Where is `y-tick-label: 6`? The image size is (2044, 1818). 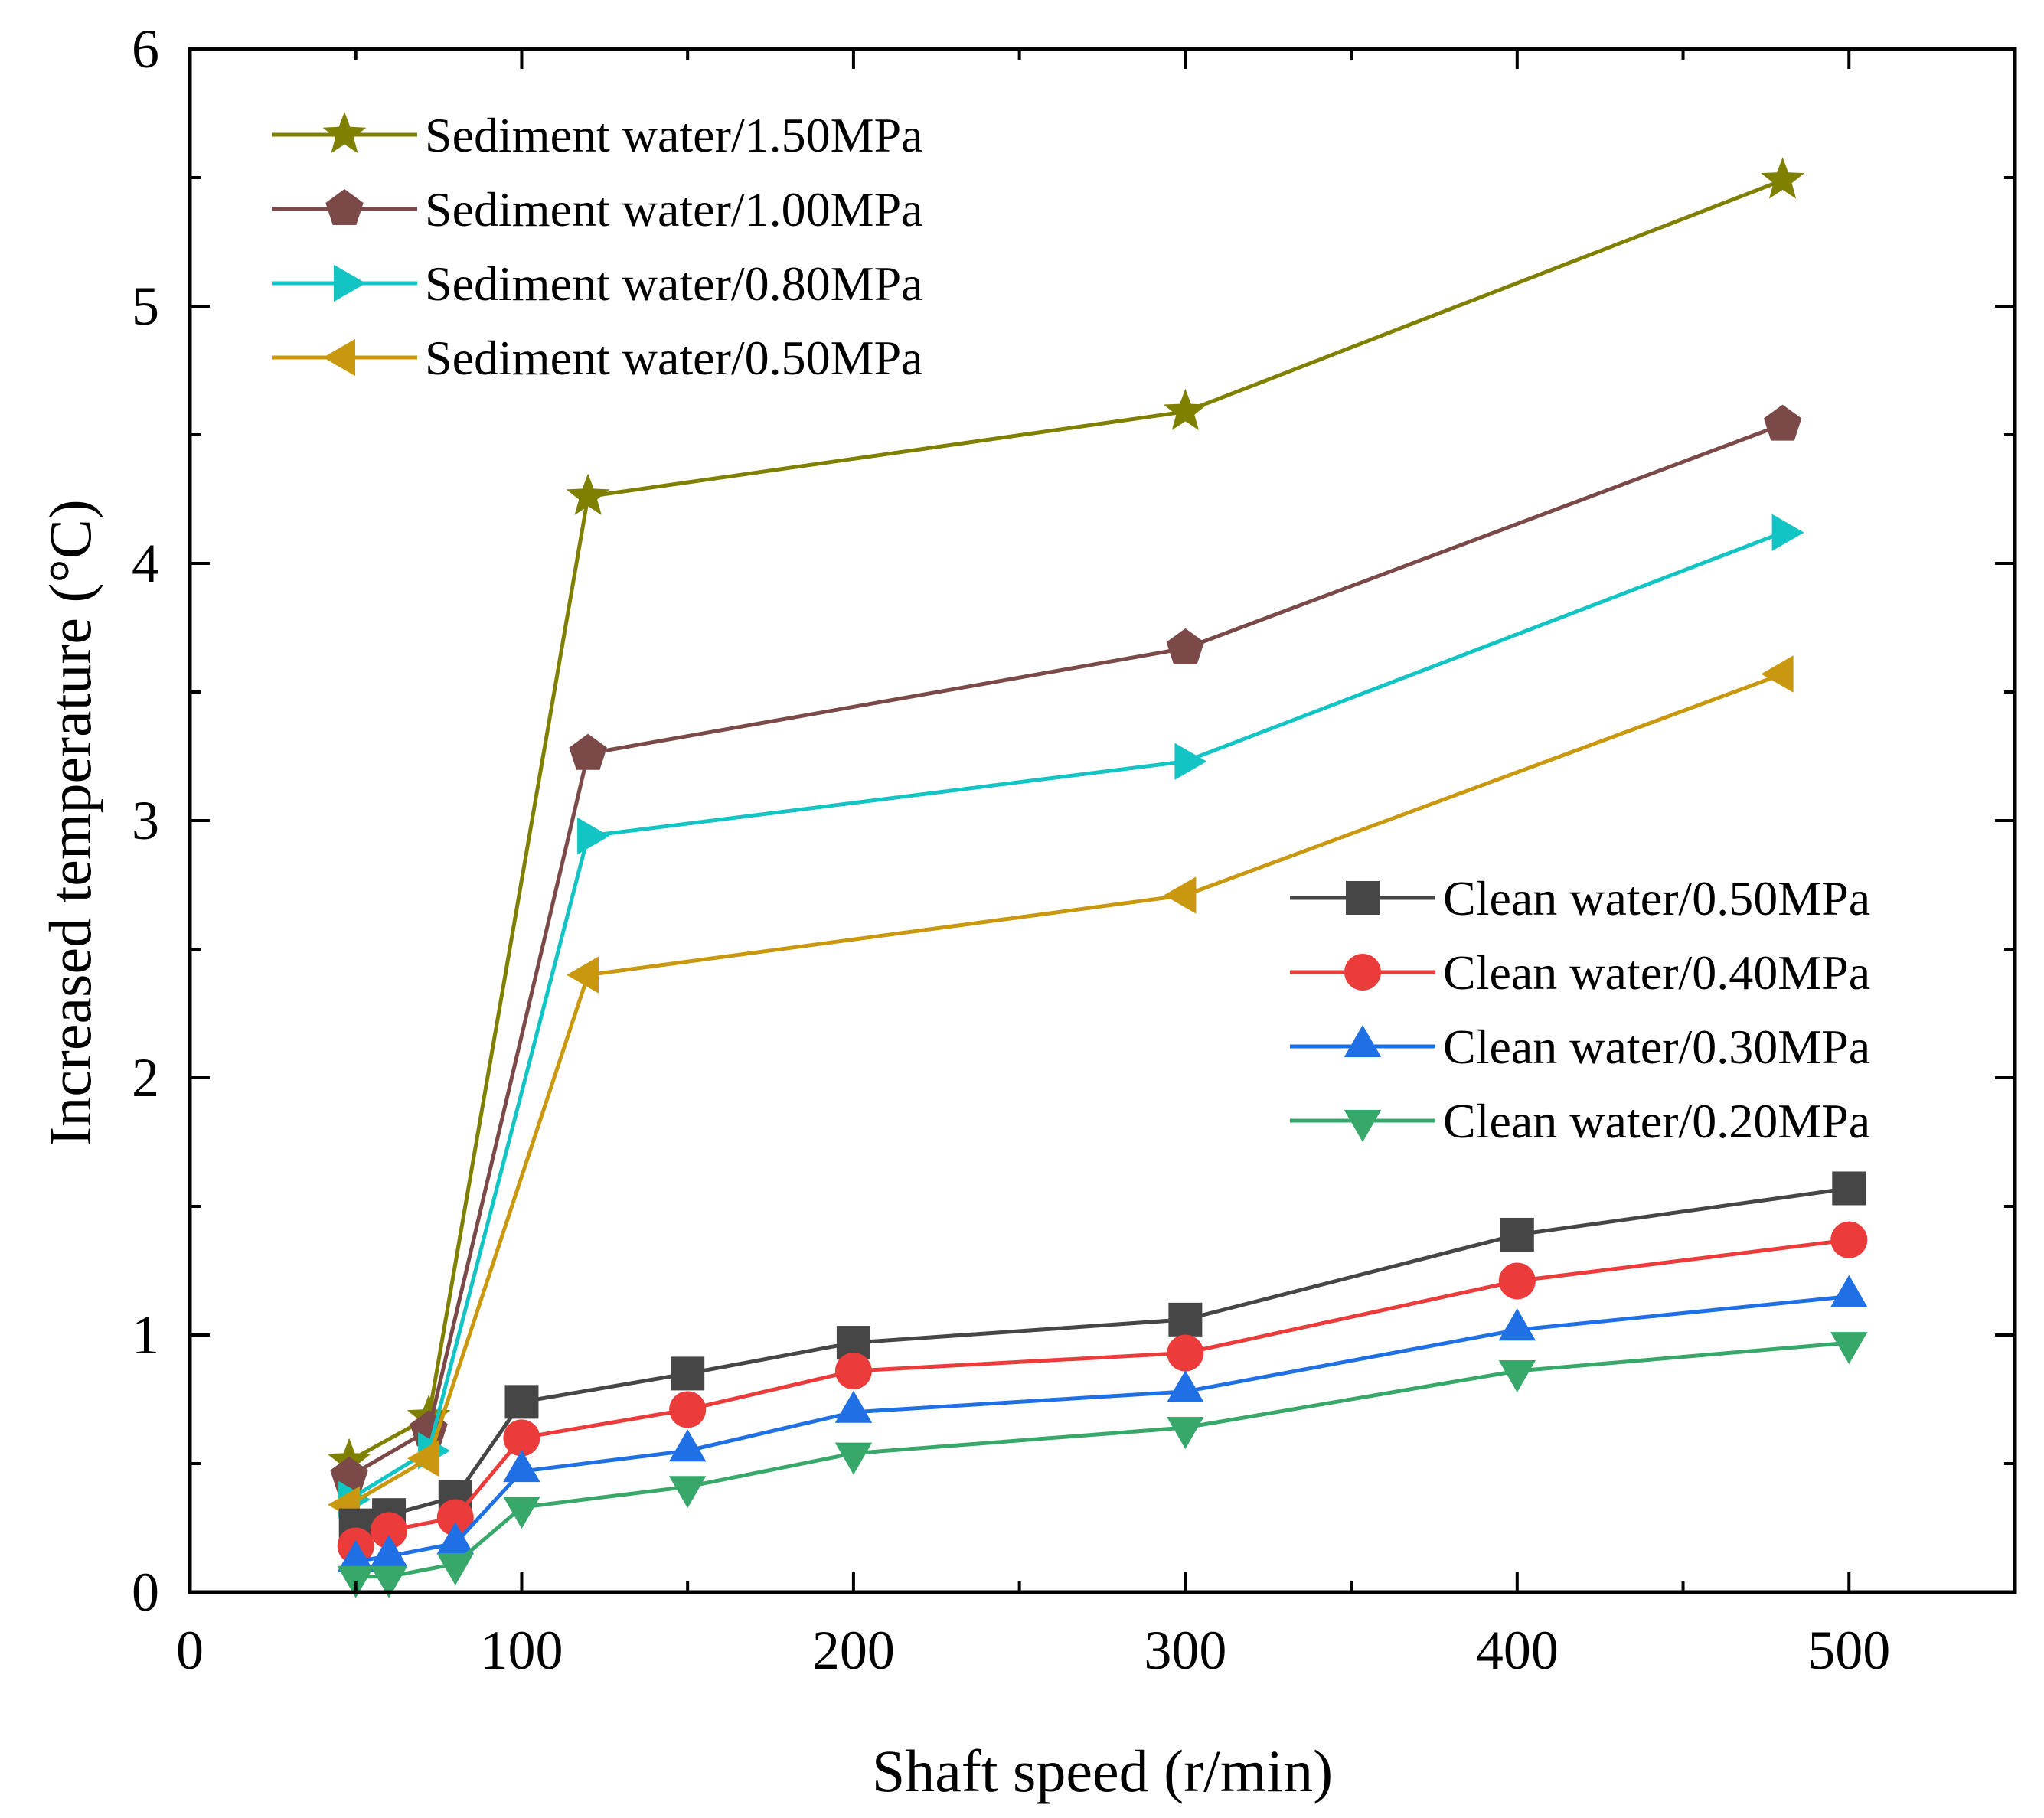
y-tick-label: 6 is located at coordinates (145, 49).